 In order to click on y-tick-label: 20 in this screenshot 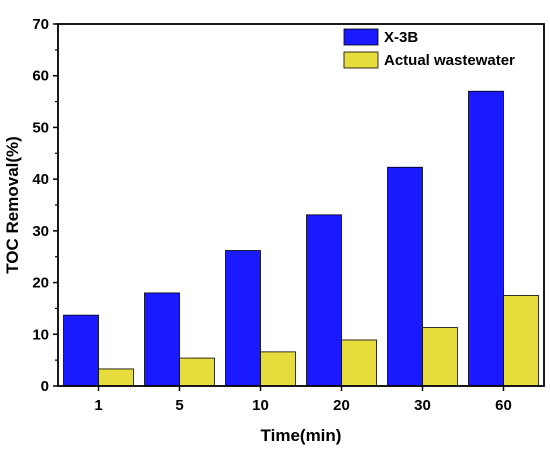, I will do `click(40, 283)`.